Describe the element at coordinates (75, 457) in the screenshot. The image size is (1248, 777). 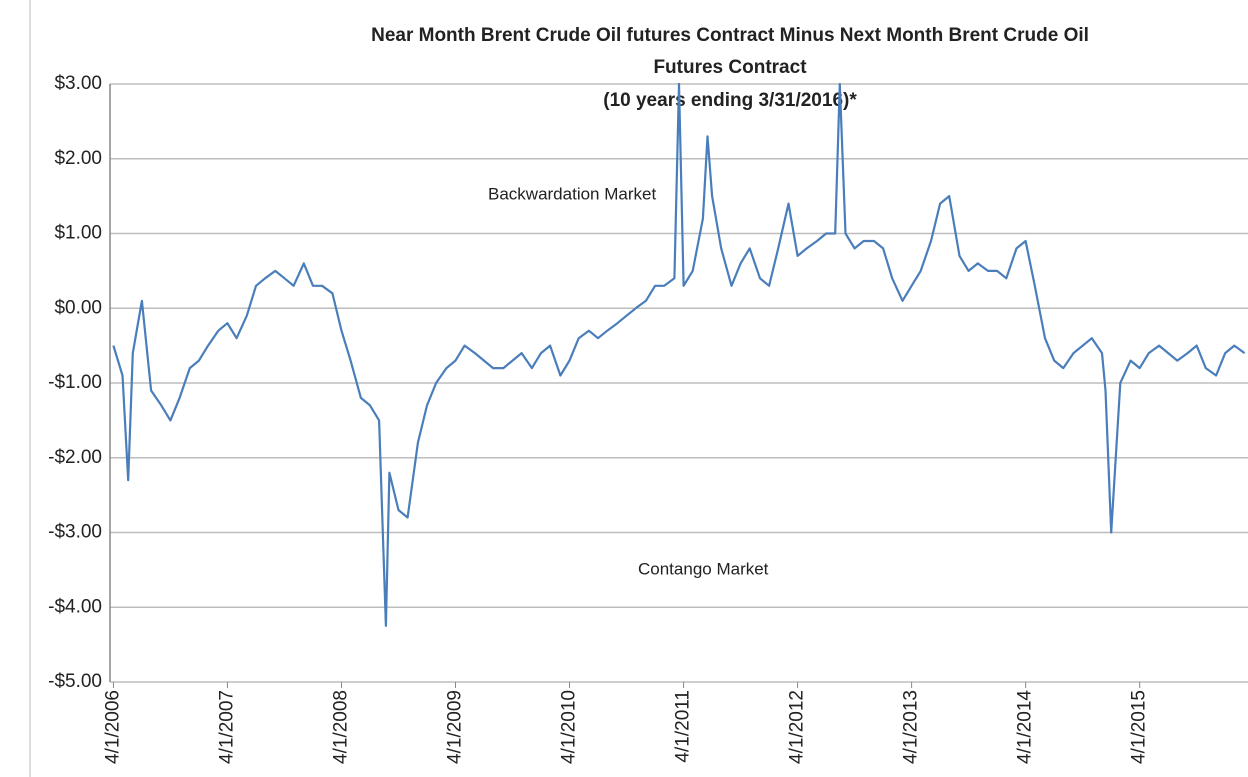
I see `y-tick-label: -$2.00` at that location.